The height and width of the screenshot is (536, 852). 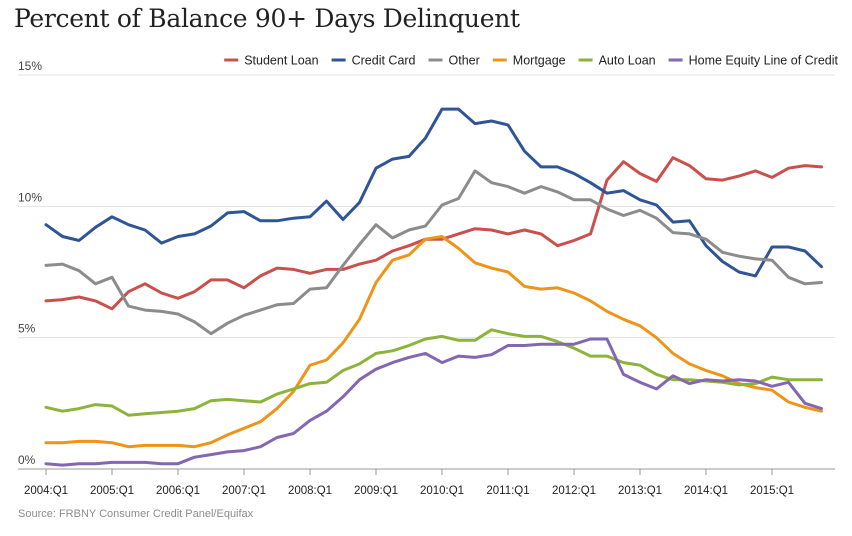 What do you see at coordinates (640, 491) in the screenshot?
I see `x-tick-label: 2013:Q1` at bounding box center [640, 491].